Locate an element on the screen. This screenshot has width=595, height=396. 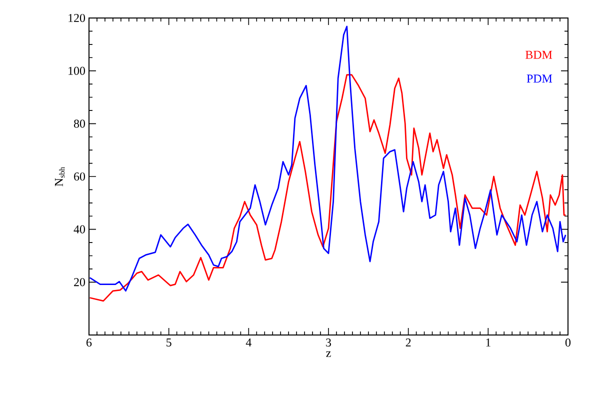
x-tick-label: 0 is located at coordinates (568, 342).